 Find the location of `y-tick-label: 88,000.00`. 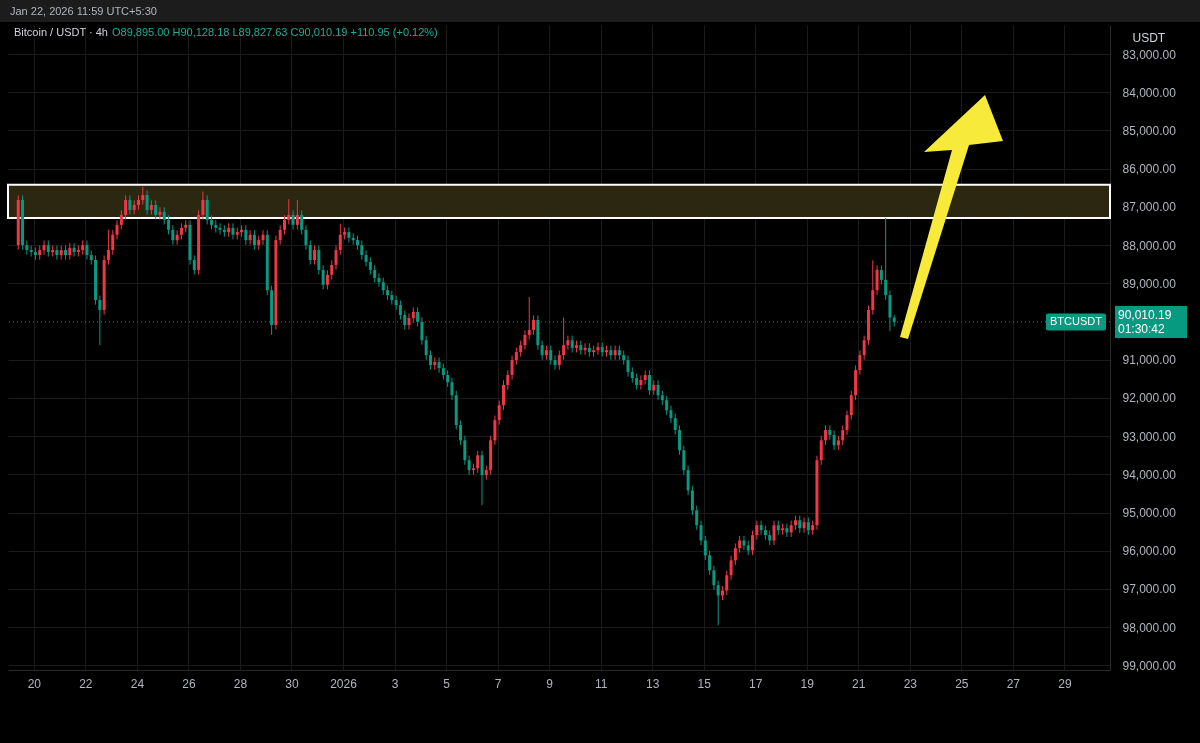

y-tick-label: 88,000.00 is located at coordinates (1149, 245).